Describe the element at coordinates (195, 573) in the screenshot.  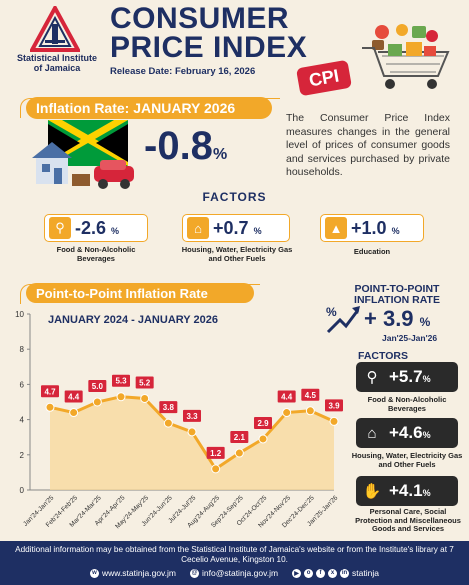
I see `mail-icon: @` at that location.